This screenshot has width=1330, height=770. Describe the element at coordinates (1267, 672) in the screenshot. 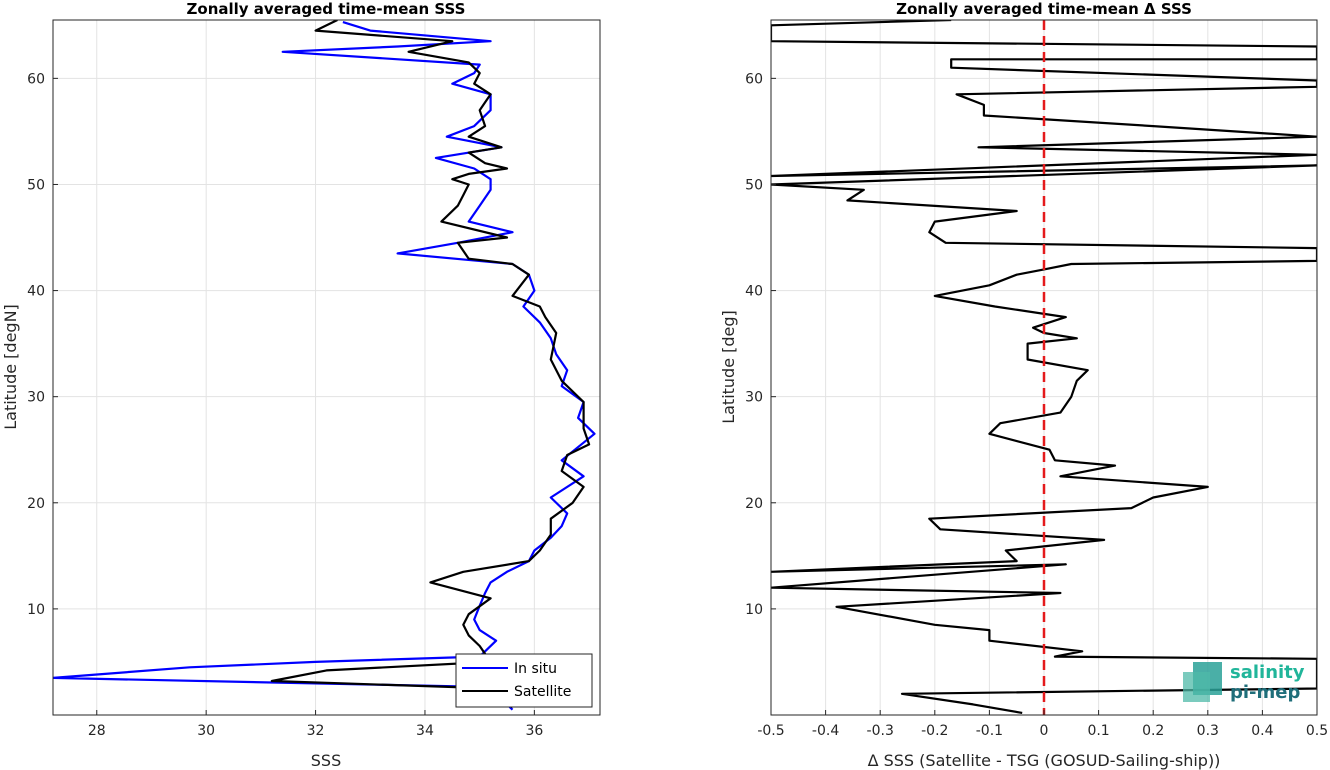

I see `logo-text-top: salinity` at that location.